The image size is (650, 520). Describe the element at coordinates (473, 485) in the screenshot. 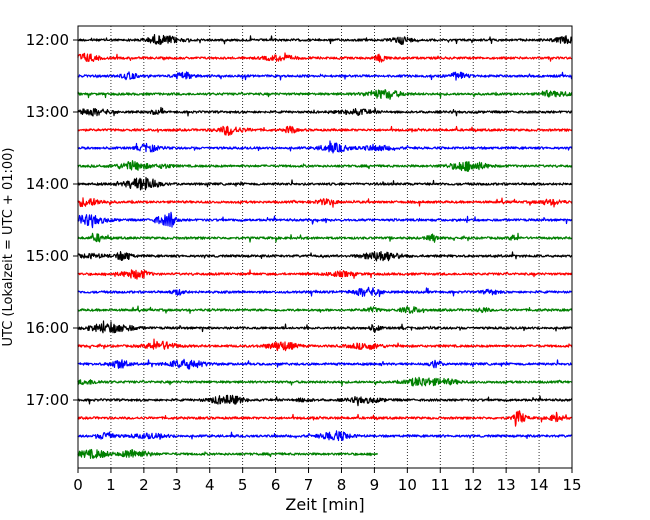

I see `x-tick-label: 12` at that location.